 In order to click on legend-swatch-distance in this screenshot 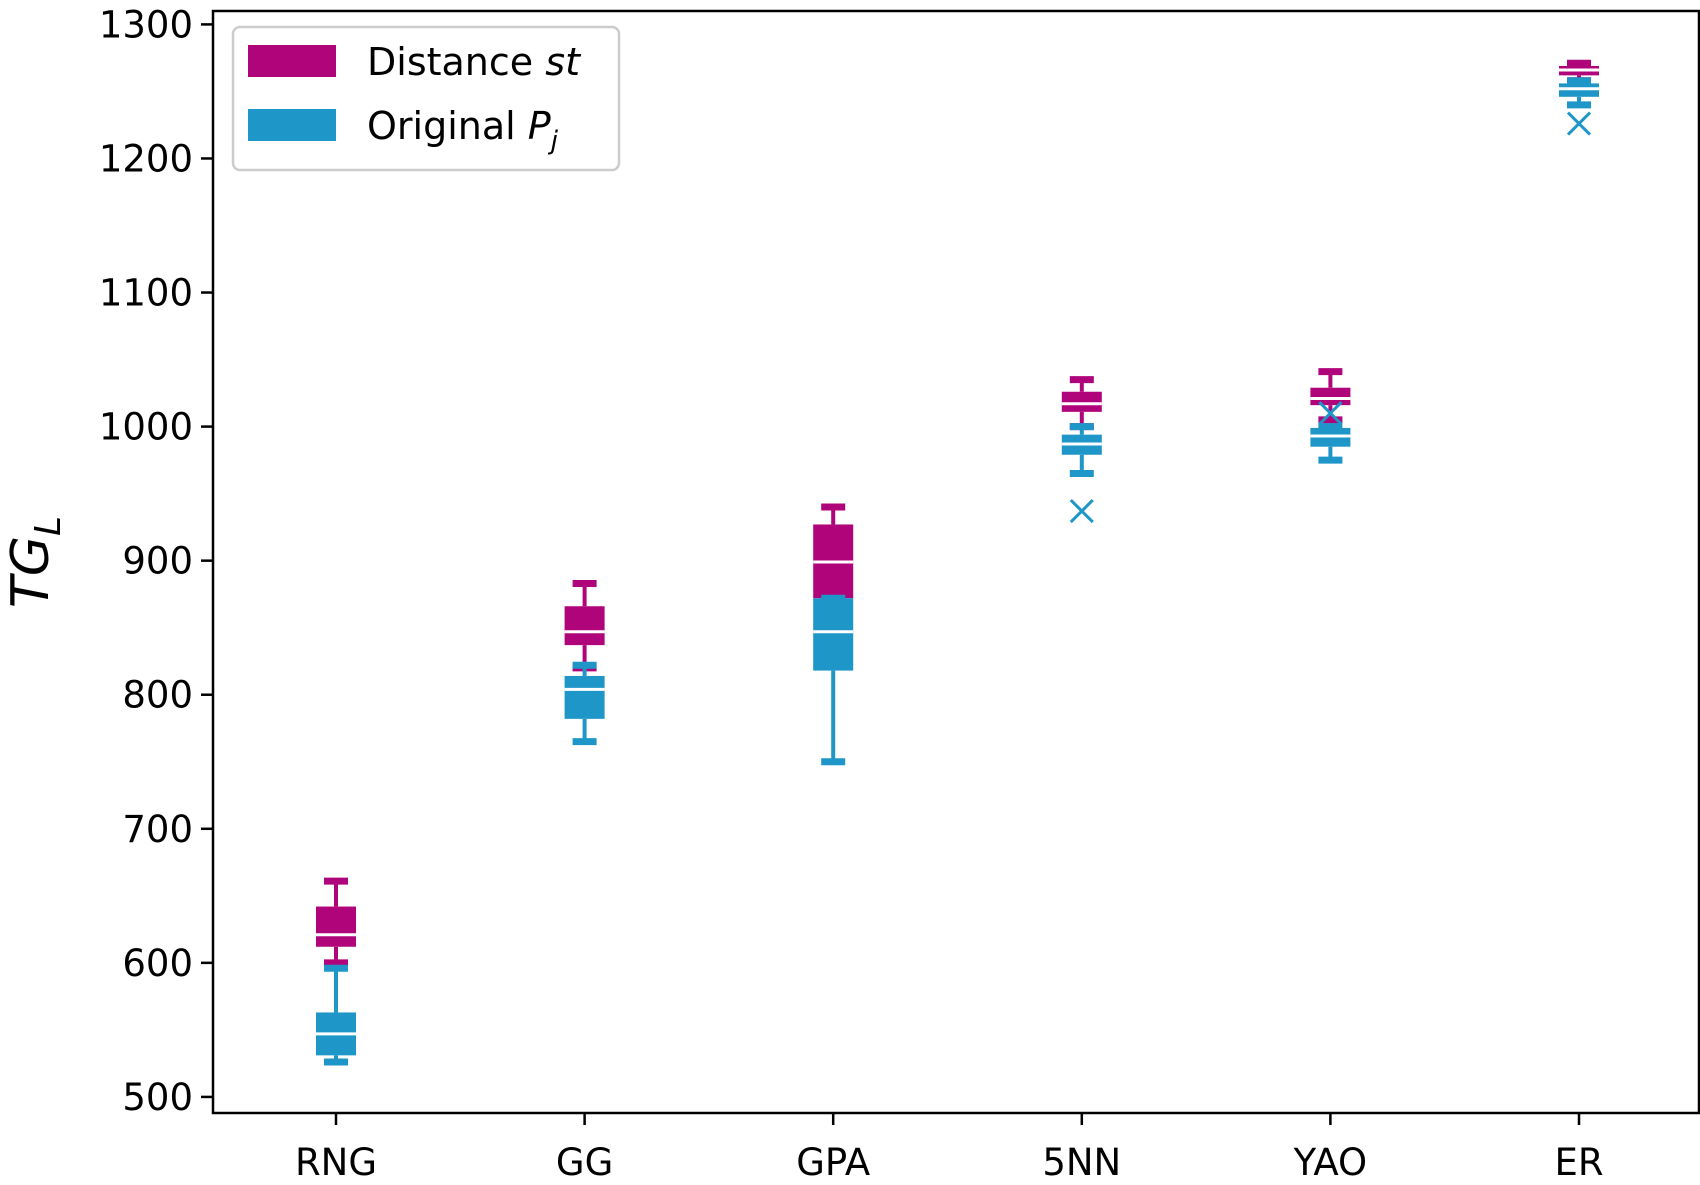, I will do `click(292, 61)`.